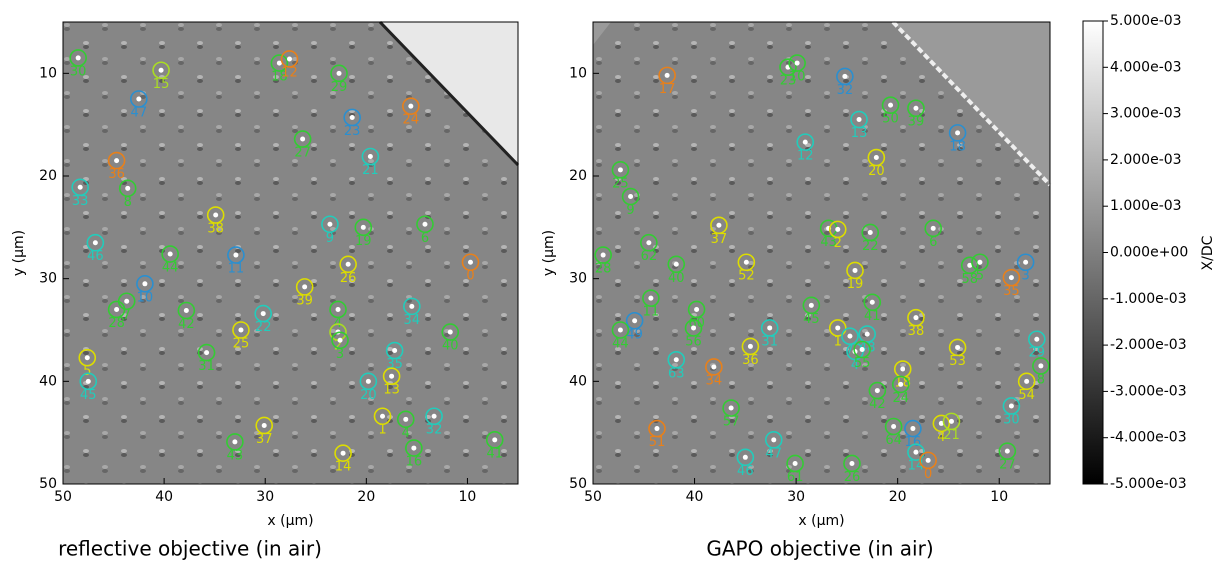 This screenshot has height=569, width=1218. Describe the element at coordinates (1148, 345) in the screenshot. I see `colorbar-tick-label: -2.000e-03` at that location.